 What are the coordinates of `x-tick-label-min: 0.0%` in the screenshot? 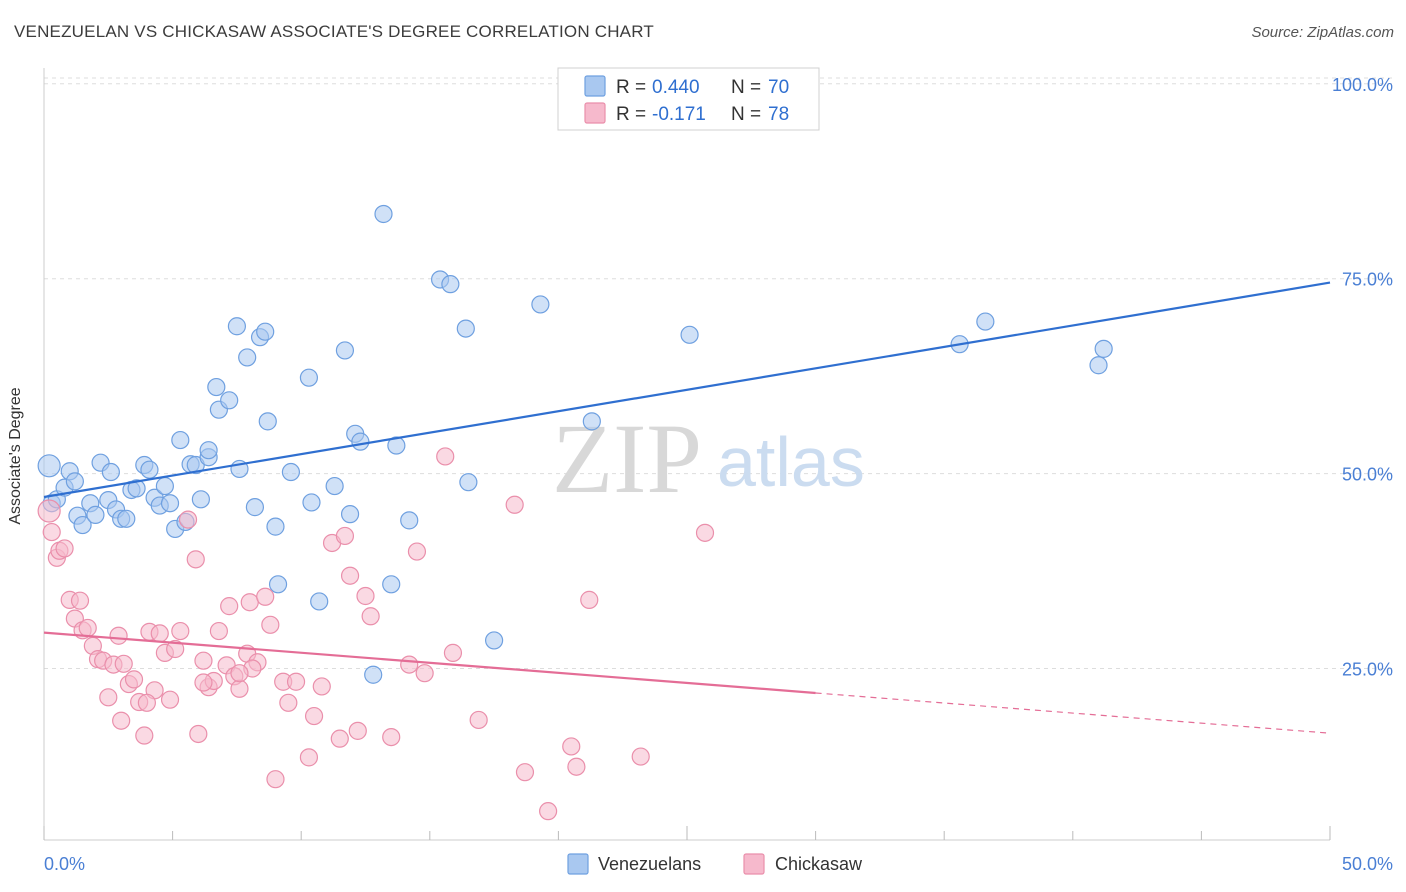 It's located at (64, 864).